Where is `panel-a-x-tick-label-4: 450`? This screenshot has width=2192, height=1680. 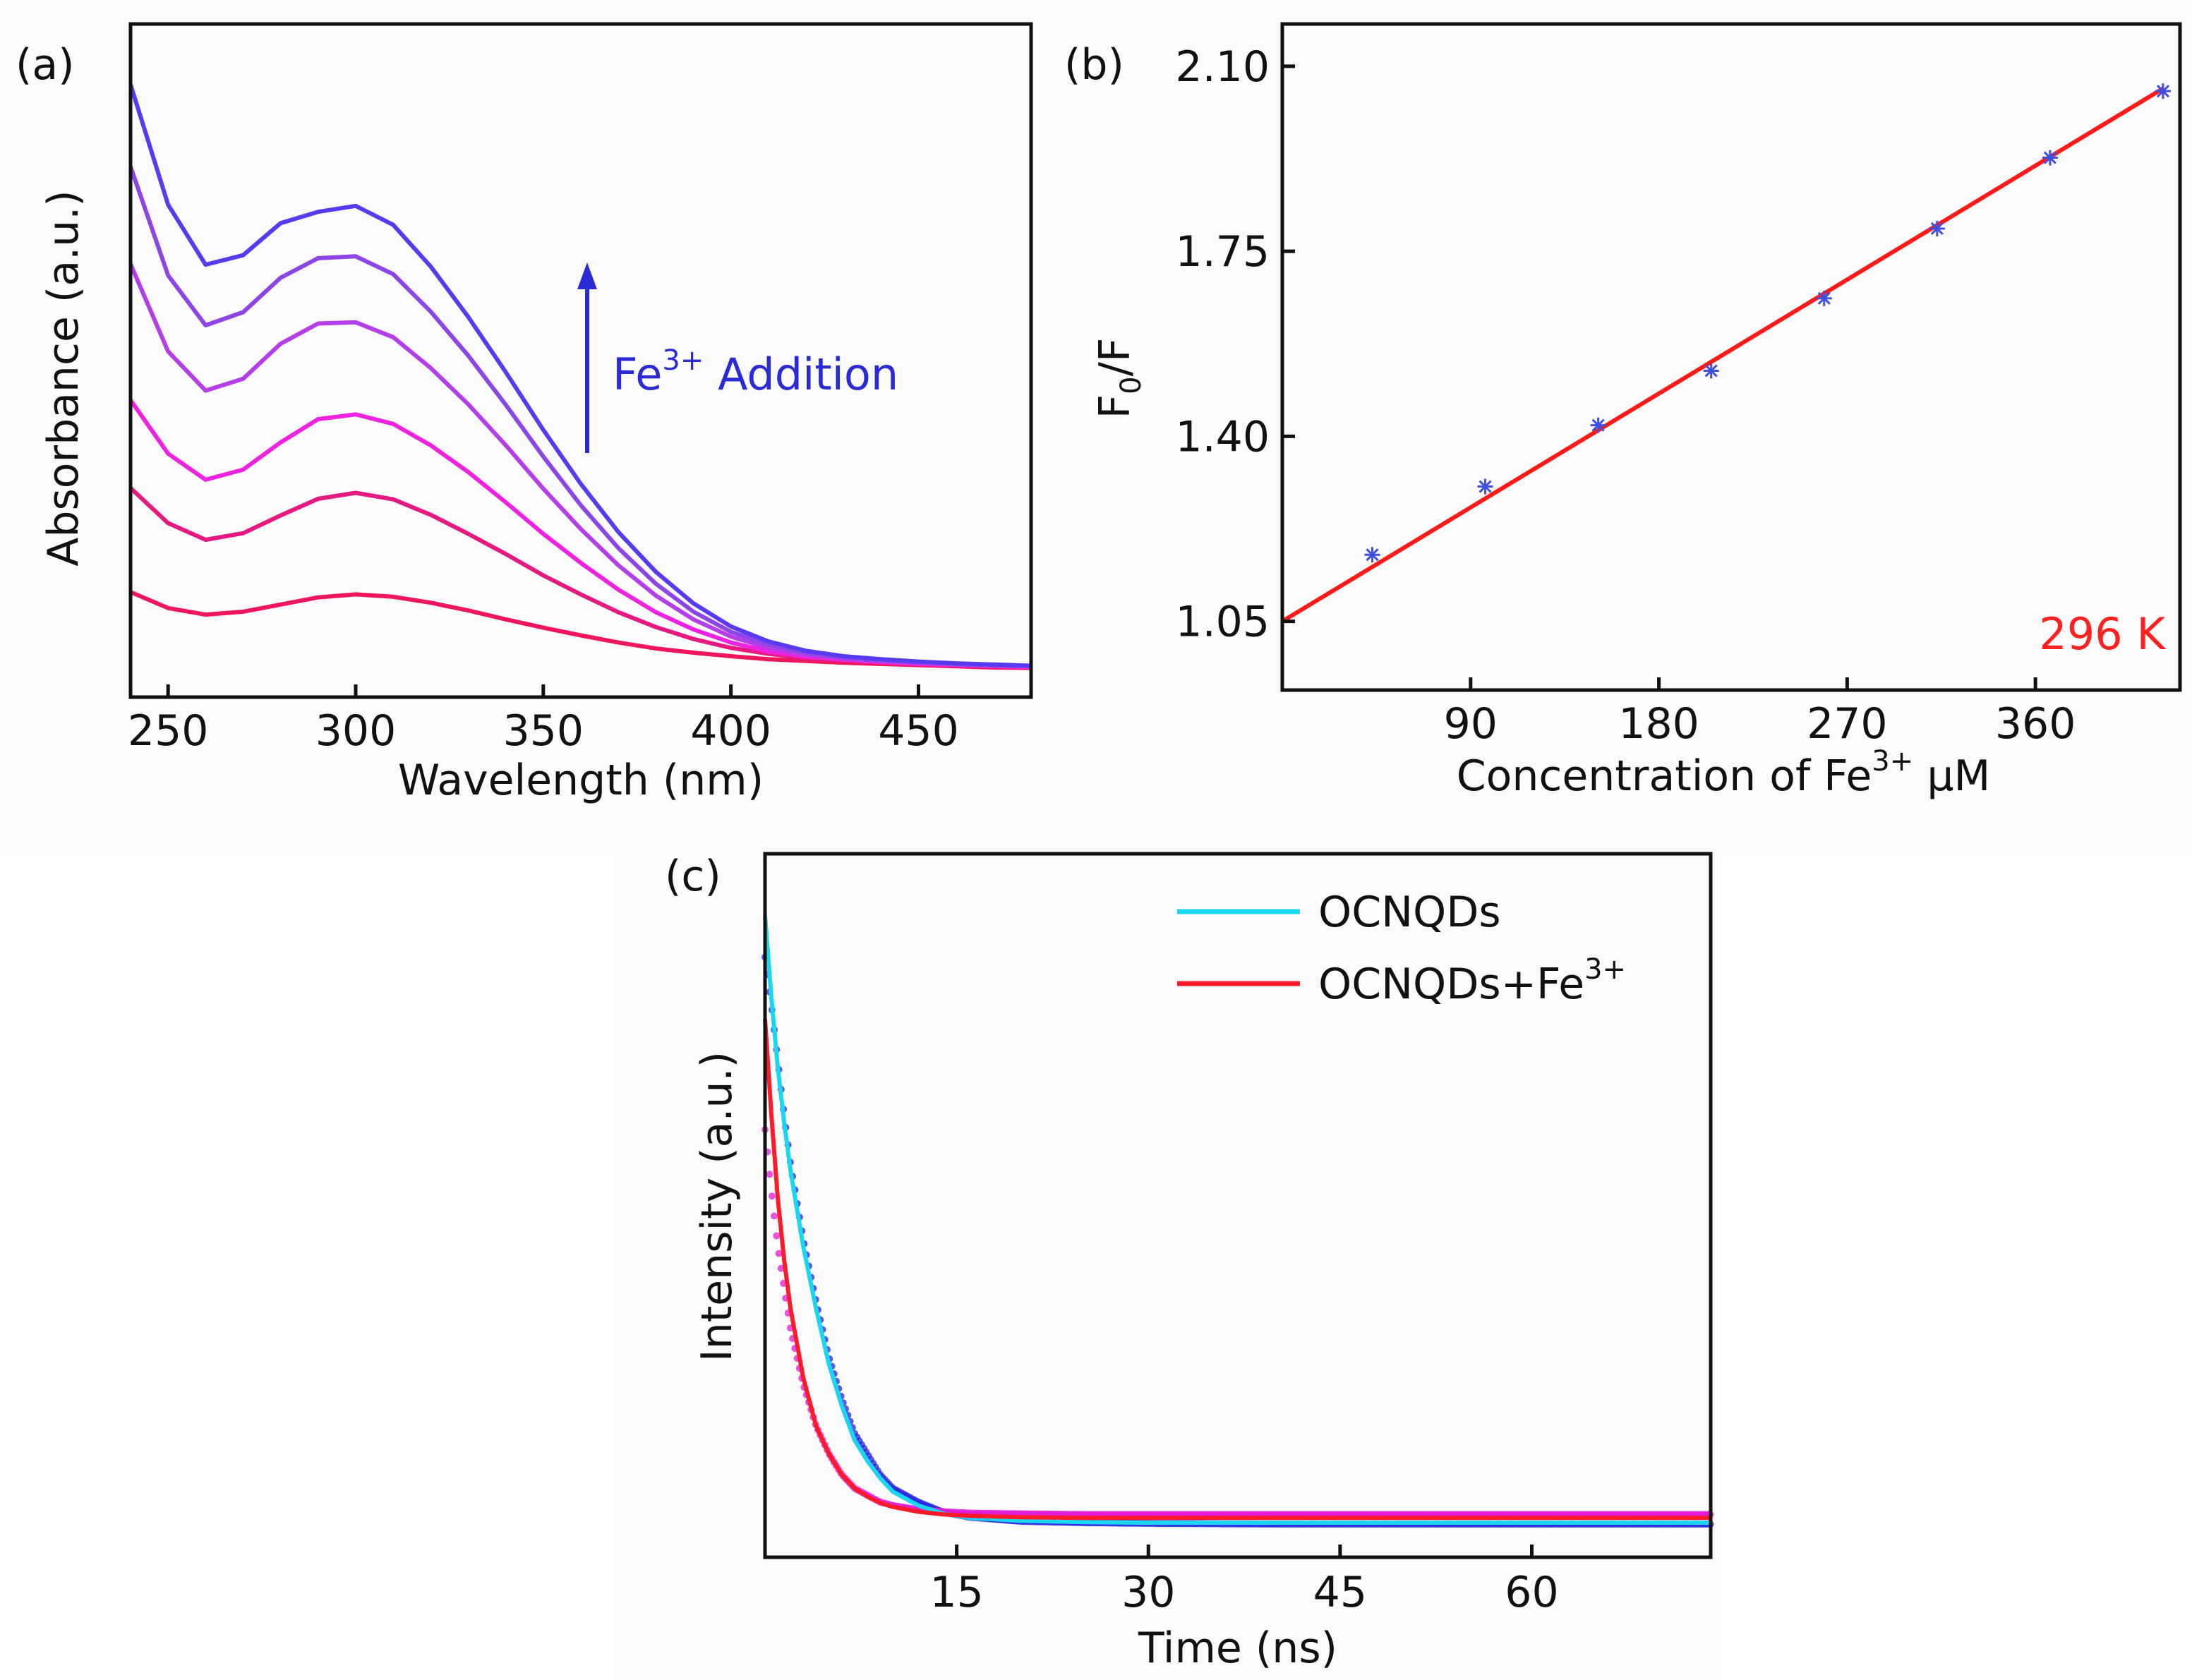 panel-a-x-tick-label-4: 450 is located at coordinates (919, 731).